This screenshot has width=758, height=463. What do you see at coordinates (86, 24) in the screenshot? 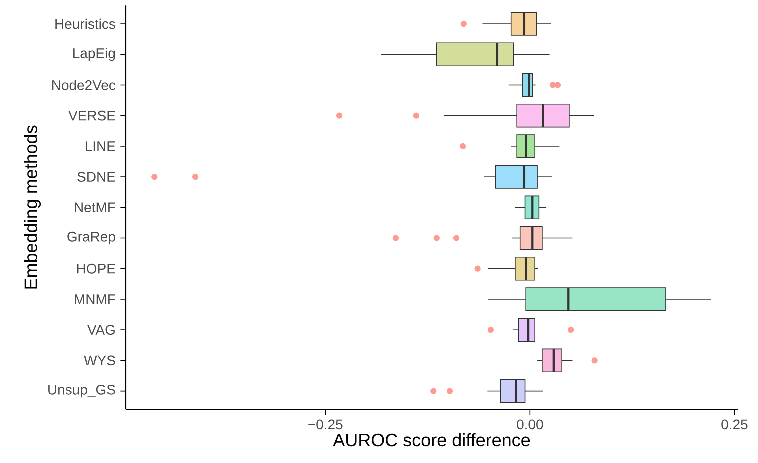
I see `y-tick-label: Heuristics` at bounding box center [86, 24].